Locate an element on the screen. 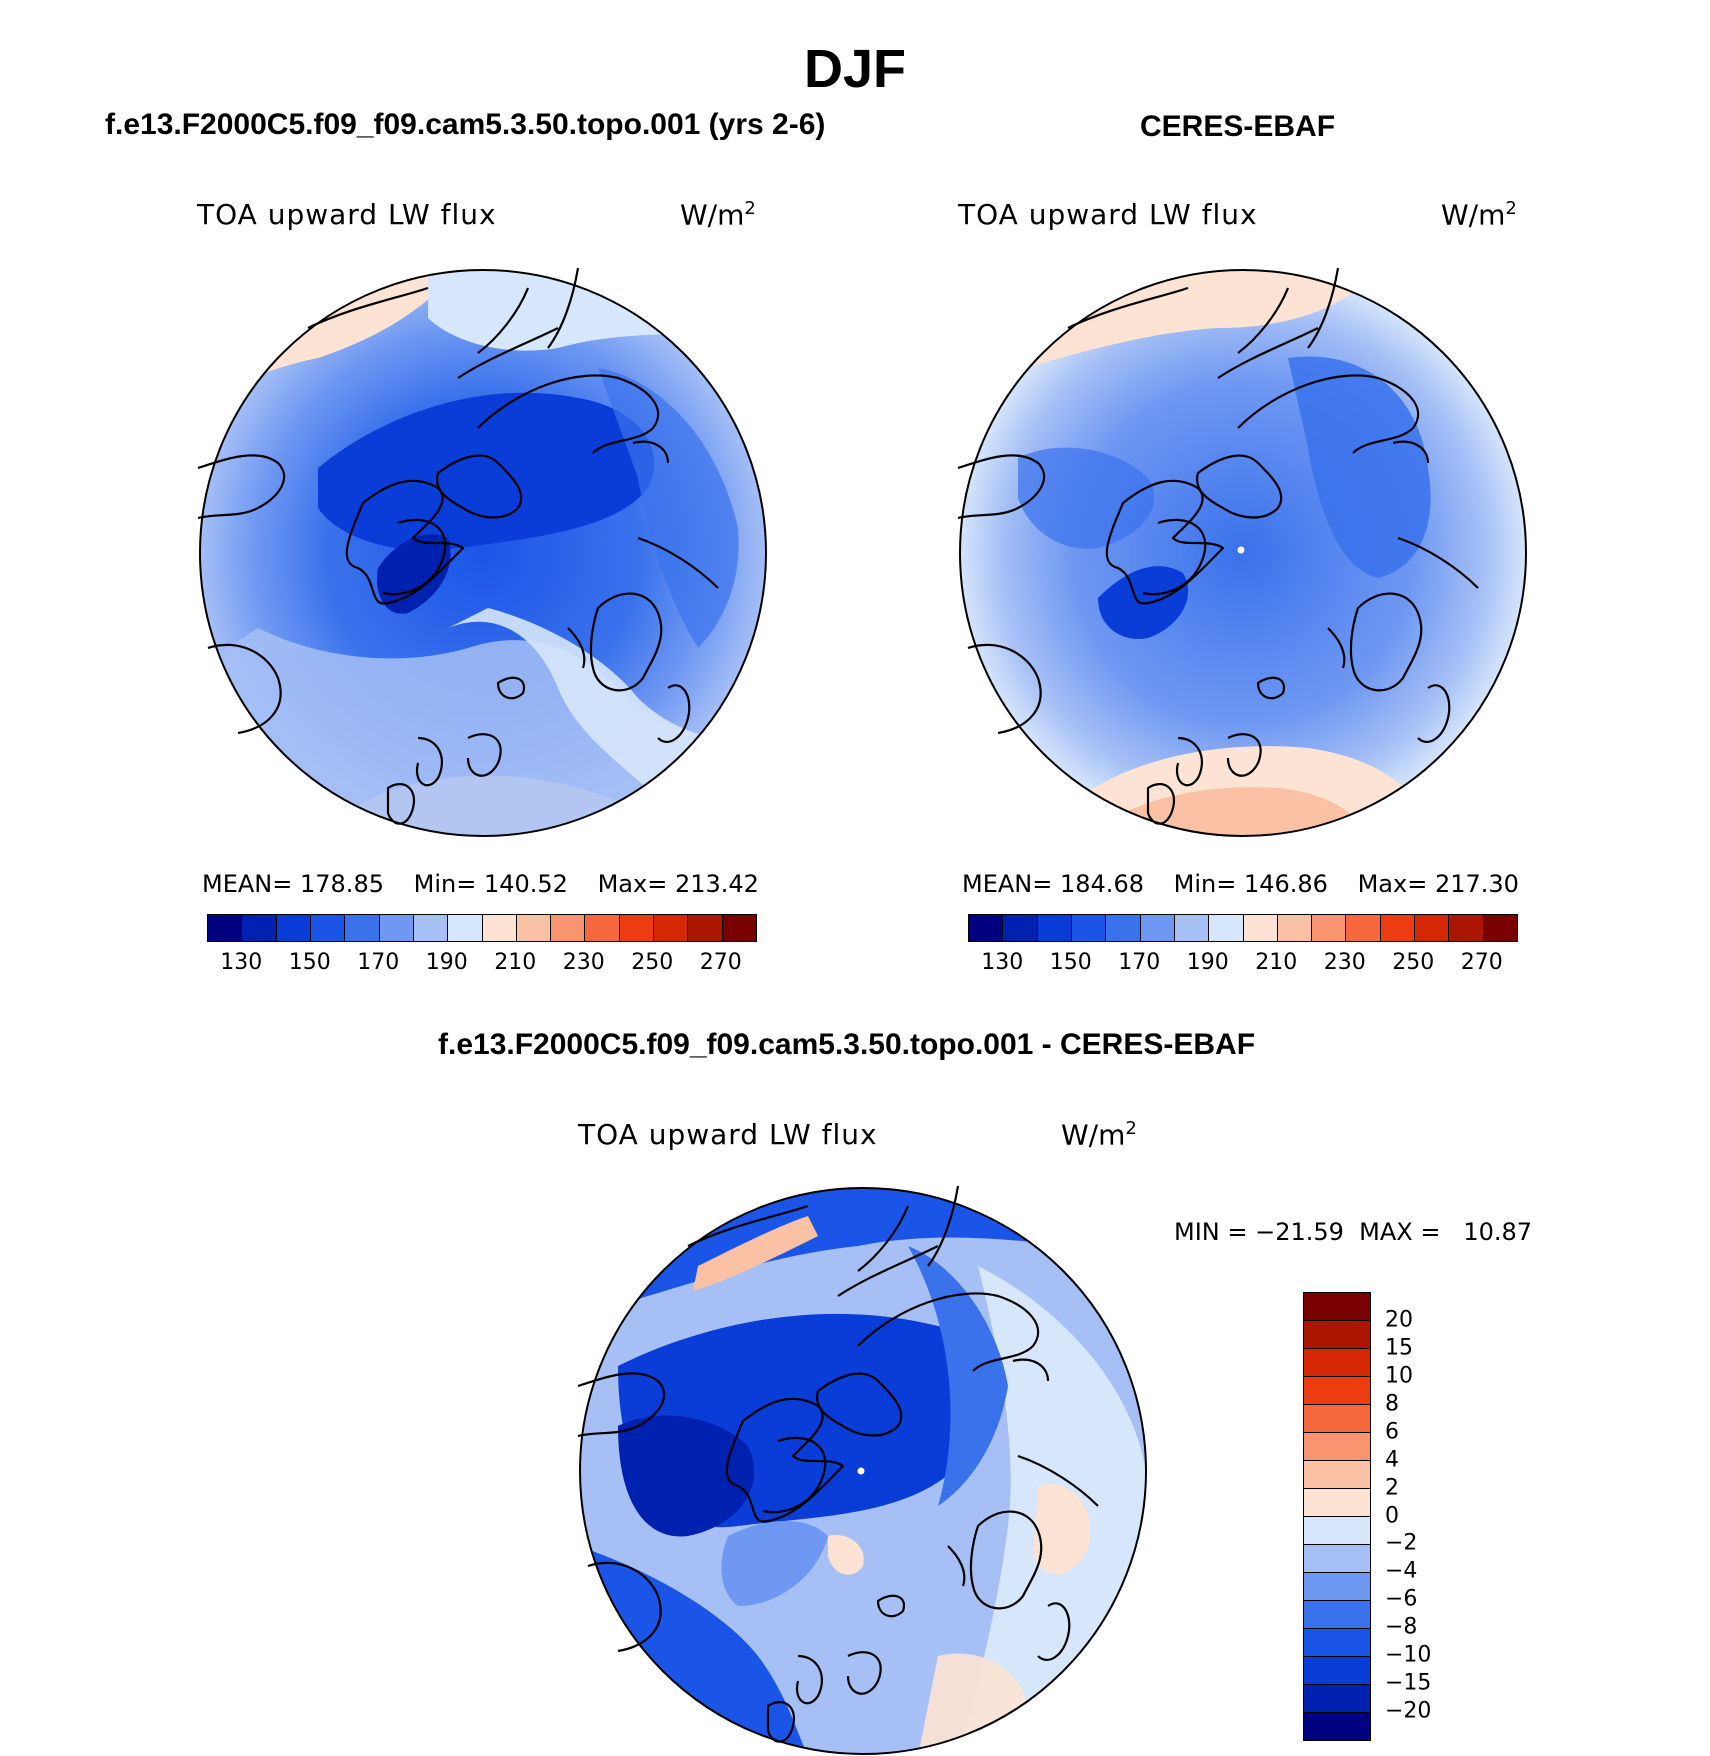  panel-2-colorbar-ticks: 130 150 170 190 210 230 250 270 is located at coordinates (1242, 965).